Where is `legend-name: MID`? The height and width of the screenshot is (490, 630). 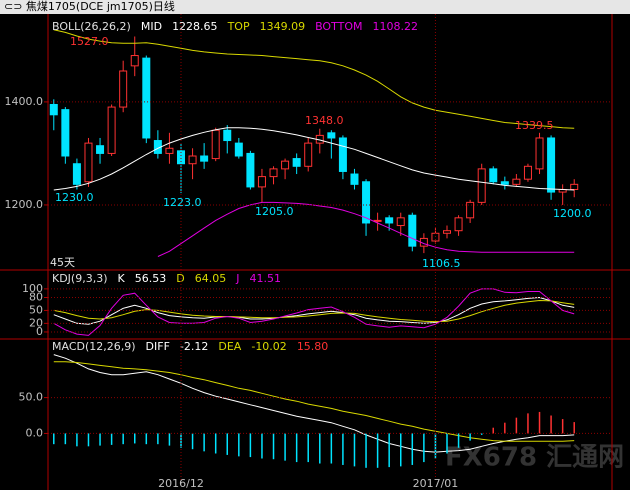 legend-name: MID is located at coordinates (151, 26).